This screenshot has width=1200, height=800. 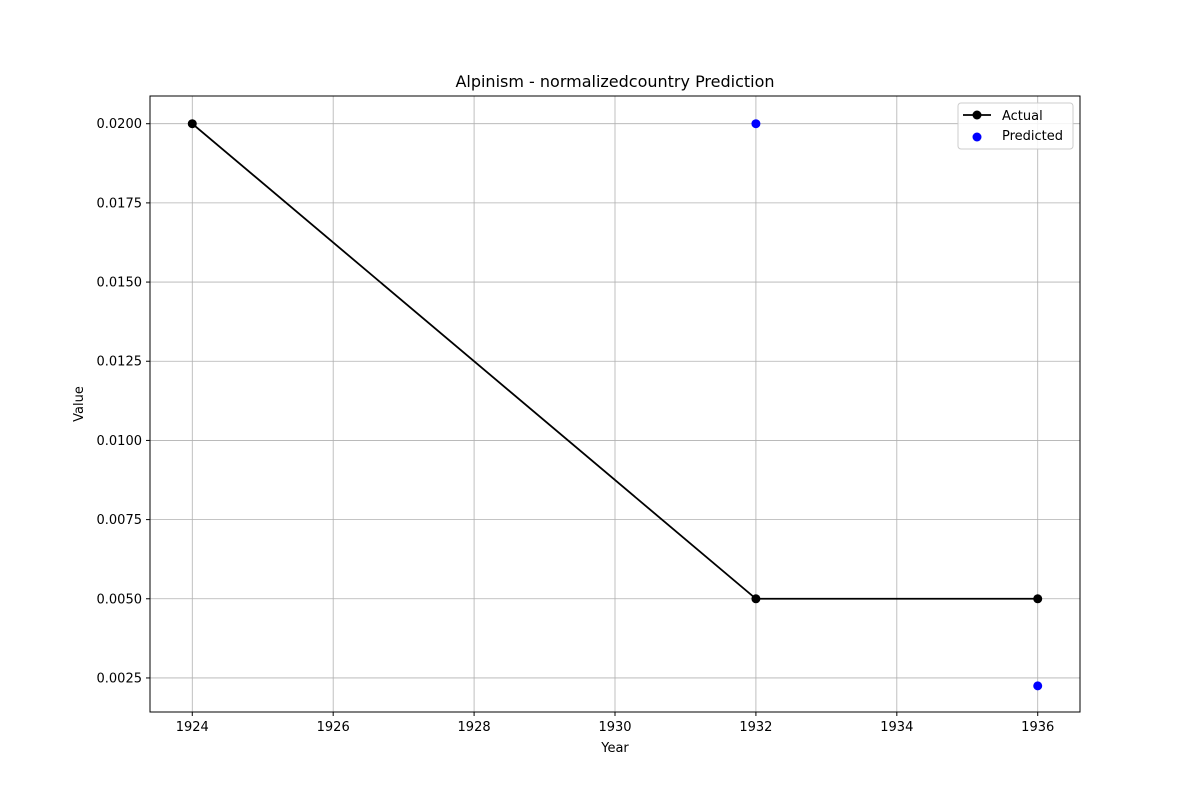 What do you see at coordinates (1032, 136) in the screenshot?
I see `legend-label: Predicted` at bounding box center [1032, 136].